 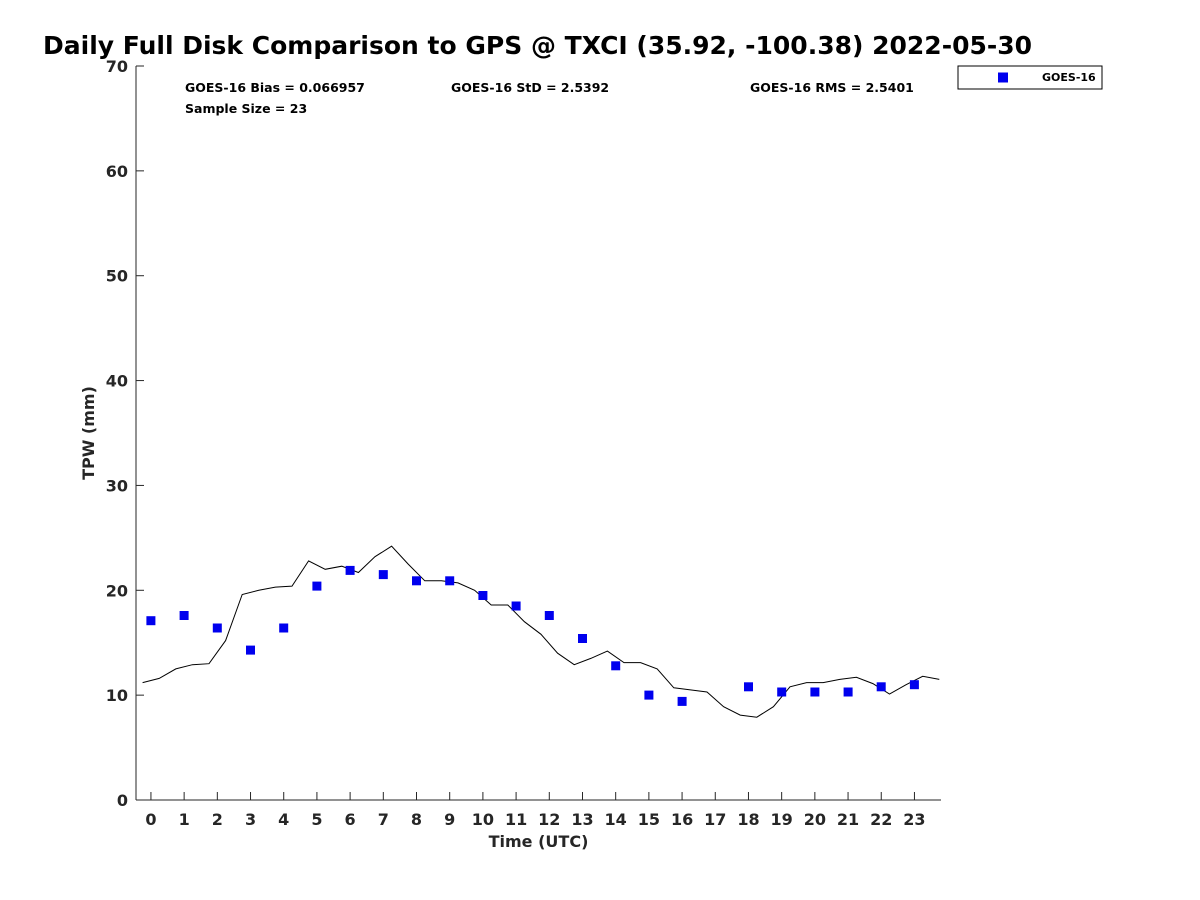 I want to click on x-tick-label: 23, so click(x=914, y=819).